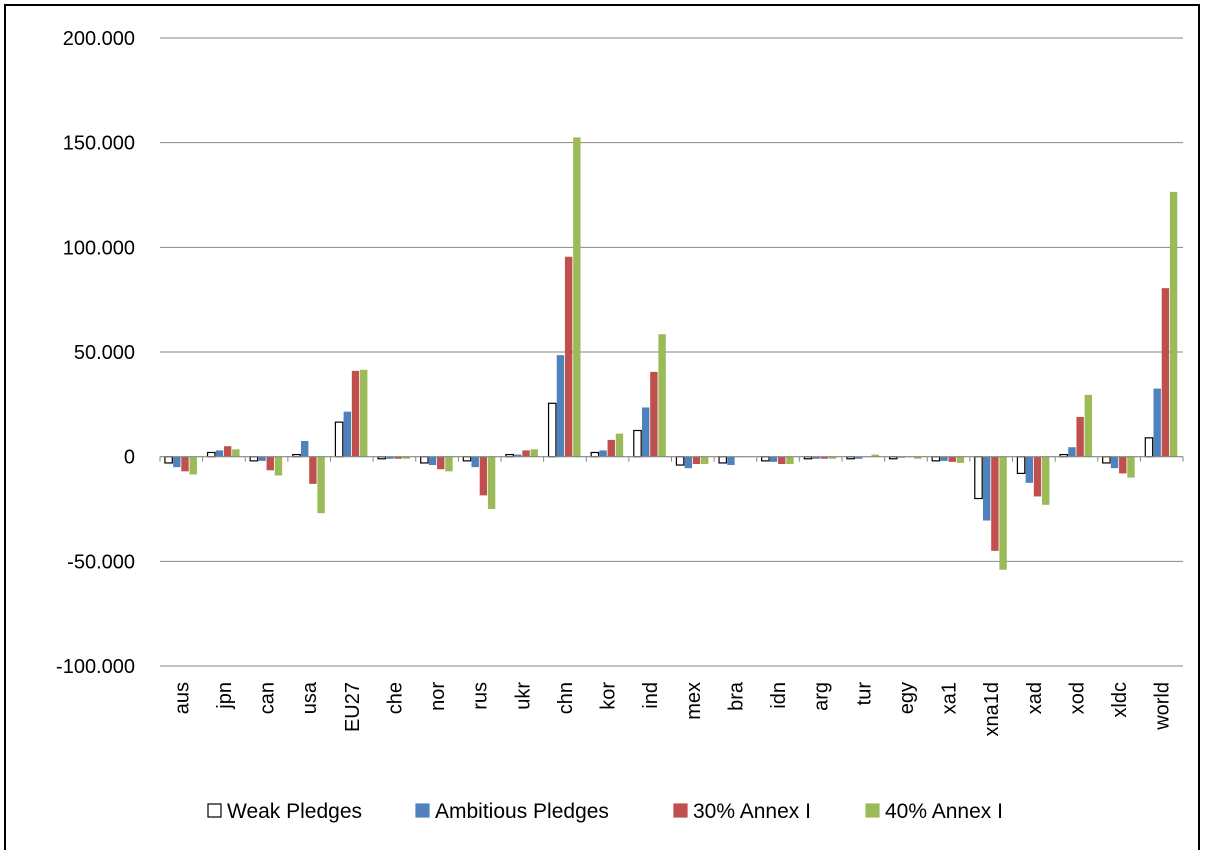 Image resolution: width=1205 pixels, height=850 pixels. What do you see at coordinates (185, 464) in the screenshot?
I see `bar-30-annex-i-aus` at bounding box center [185, 464].